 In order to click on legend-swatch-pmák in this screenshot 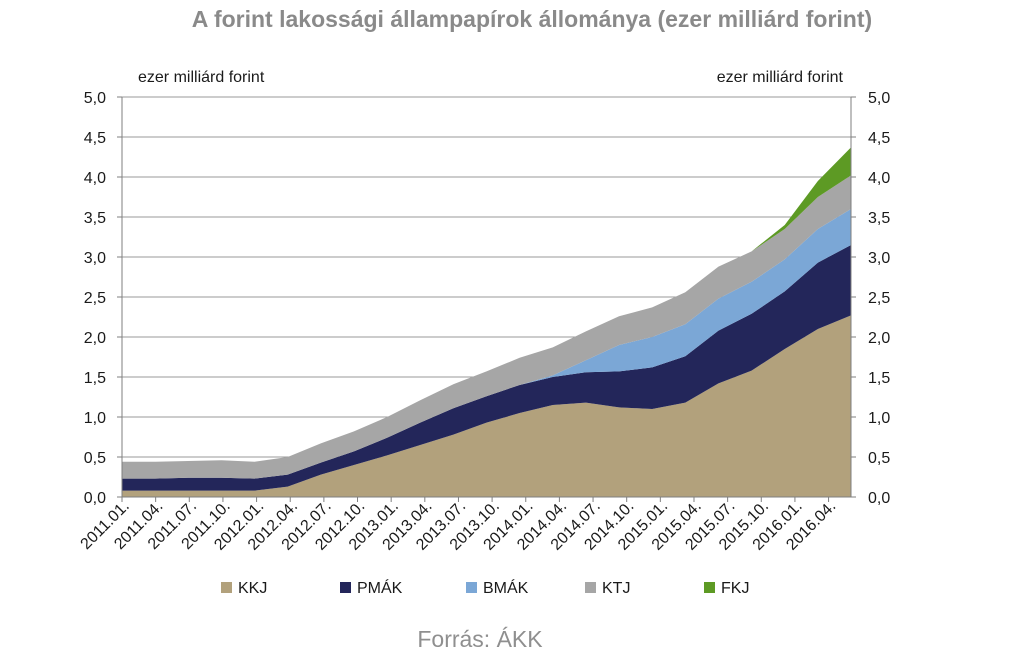, I will do `click(345, 587)`.